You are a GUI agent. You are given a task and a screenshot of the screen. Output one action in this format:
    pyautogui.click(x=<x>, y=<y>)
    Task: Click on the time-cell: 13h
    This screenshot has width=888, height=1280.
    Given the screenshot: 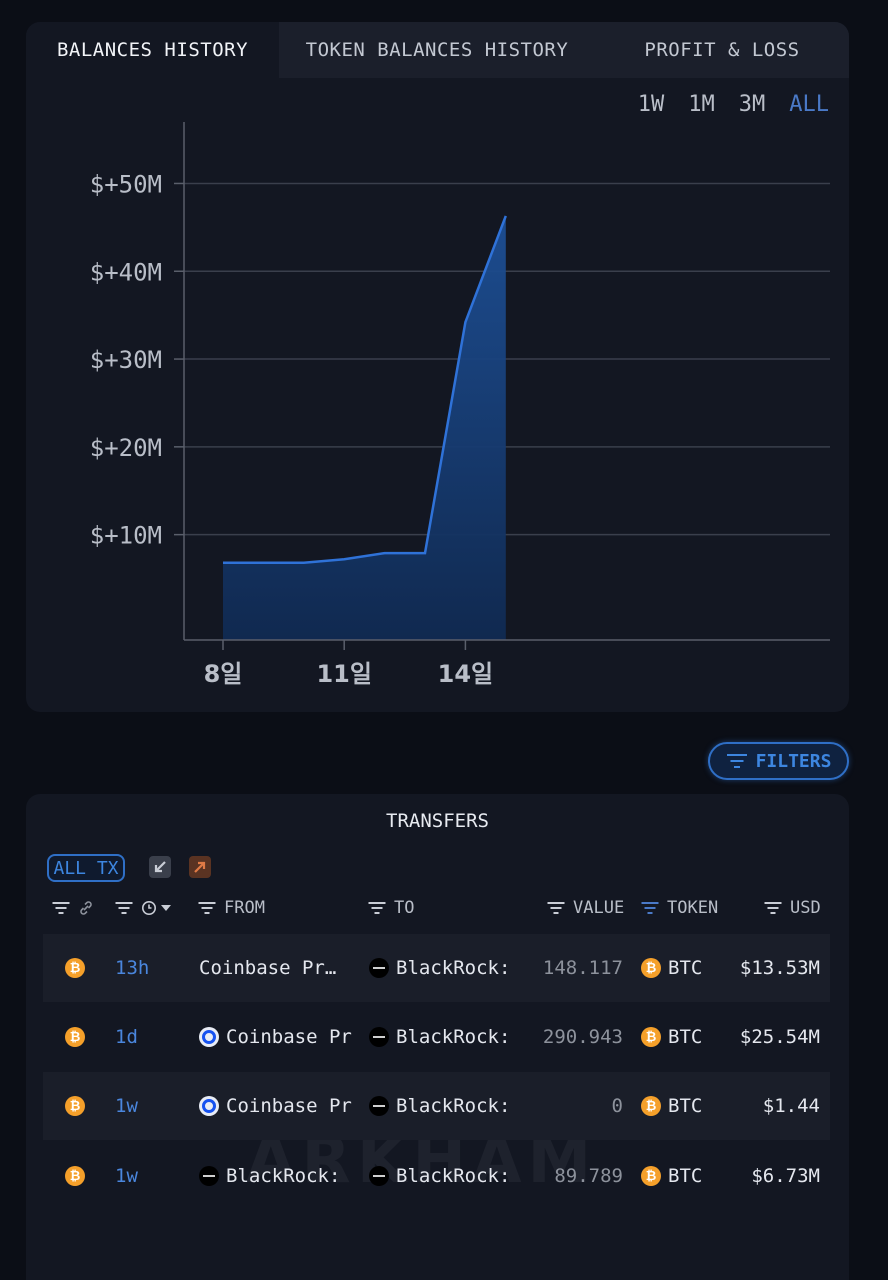 What is the action you would take?
    pyautogui.click(x=132, y=968)
    